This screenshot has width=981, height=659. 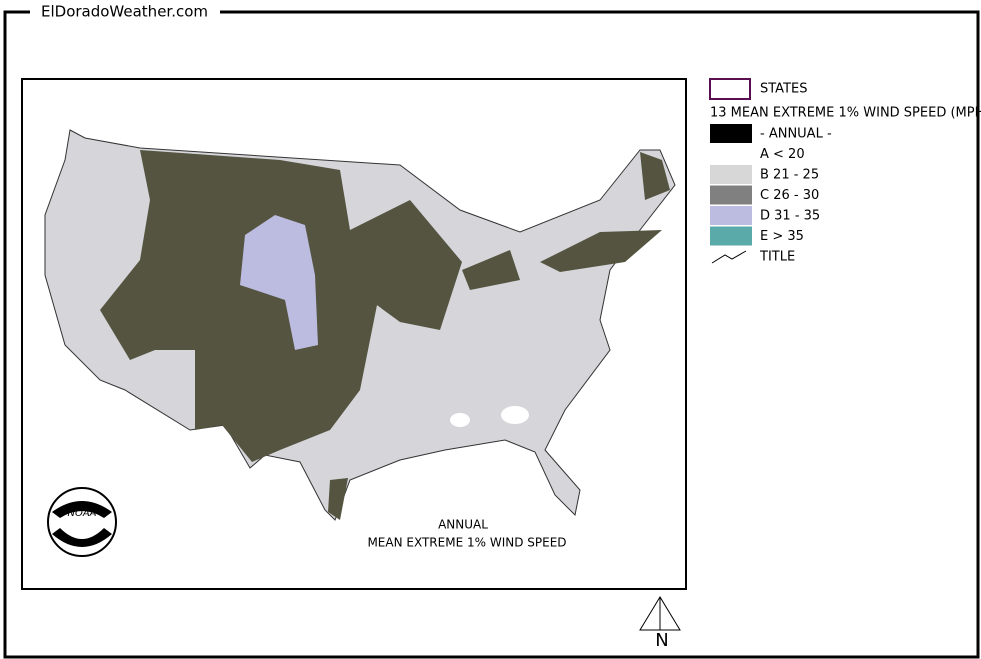 I want to click on site-title: ElDoradoWeather.com, so click(x=124, y=12).